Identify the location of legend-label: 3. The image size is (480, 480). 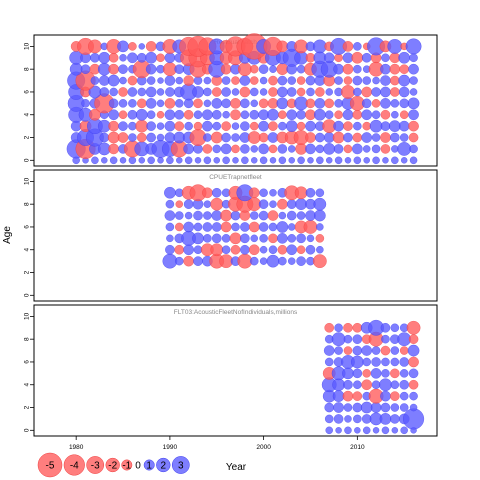
(181, 466).